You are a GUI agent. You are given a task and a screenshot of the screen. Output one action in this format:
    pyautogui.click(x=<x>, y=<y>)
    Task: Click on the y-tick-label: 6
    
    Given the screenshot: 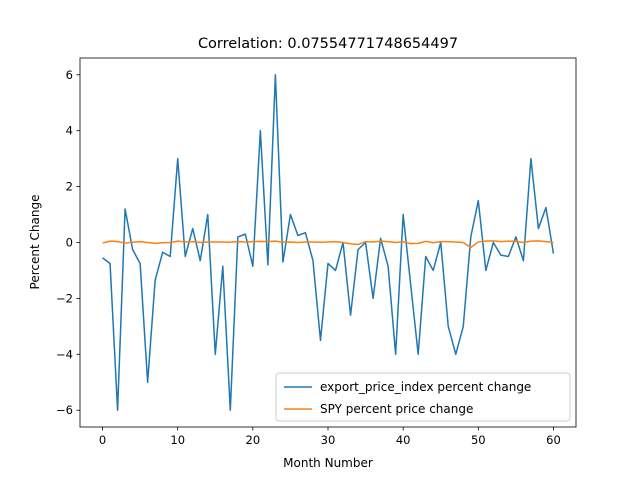 What is the action you would take?
    pyautogui.click(x=69, y=75)
    